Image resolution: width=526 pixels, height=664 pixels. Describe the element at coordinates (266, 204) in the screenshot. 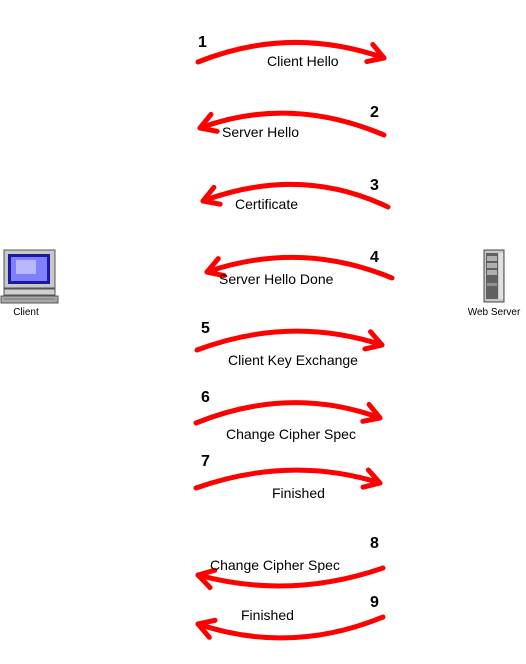

I see `step-3-label: Certificate` at that location.